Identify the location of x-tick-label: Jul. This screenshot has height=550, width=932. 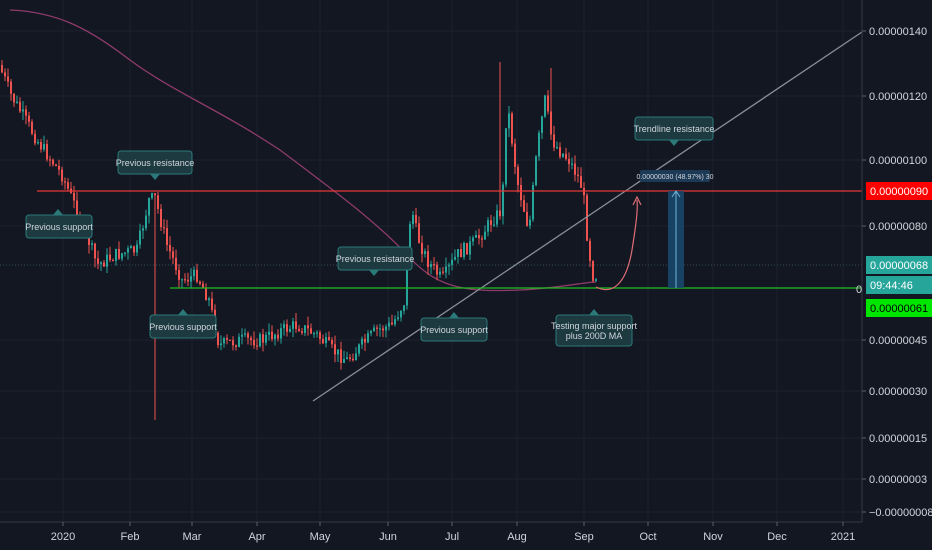
(452, 537).